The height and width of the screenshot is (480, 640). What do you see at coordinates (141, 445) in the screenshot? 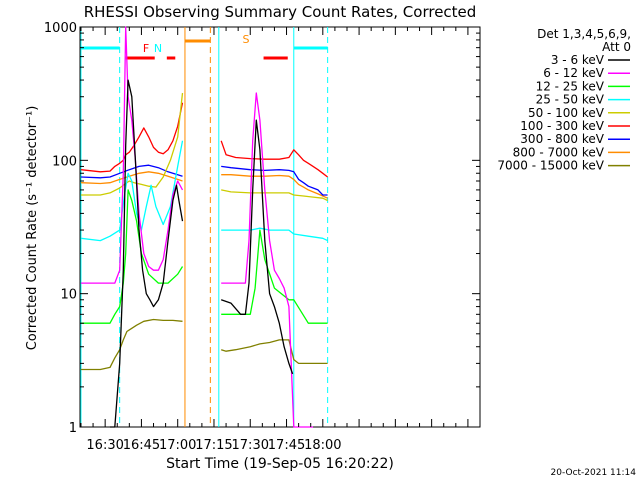
I see `x-tick-label-1: 16:45` at bounding box center [141, 445].